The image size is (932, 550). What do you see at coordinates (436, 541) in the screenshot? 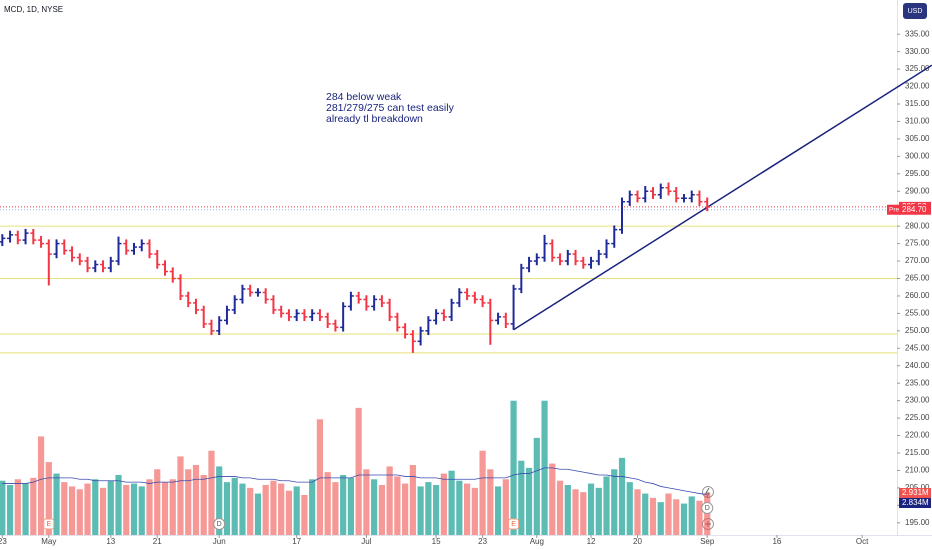
I see `x-tick-label: 15` at bounding box center [436, 541].